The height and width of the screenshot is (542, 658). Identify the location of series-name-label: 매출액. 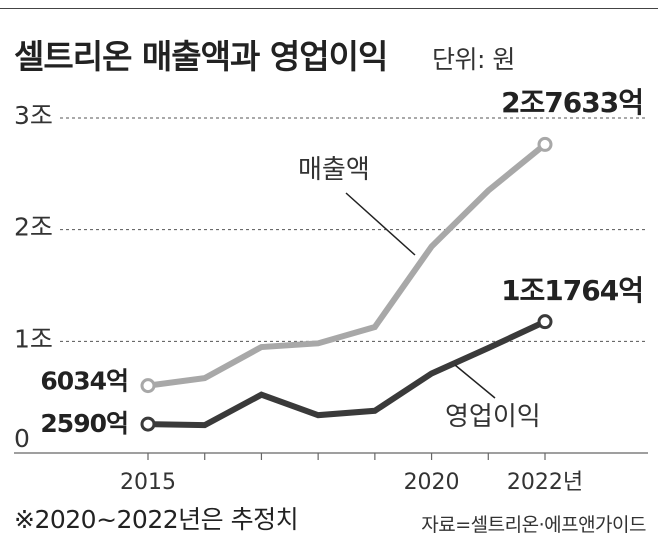
(334, 170).